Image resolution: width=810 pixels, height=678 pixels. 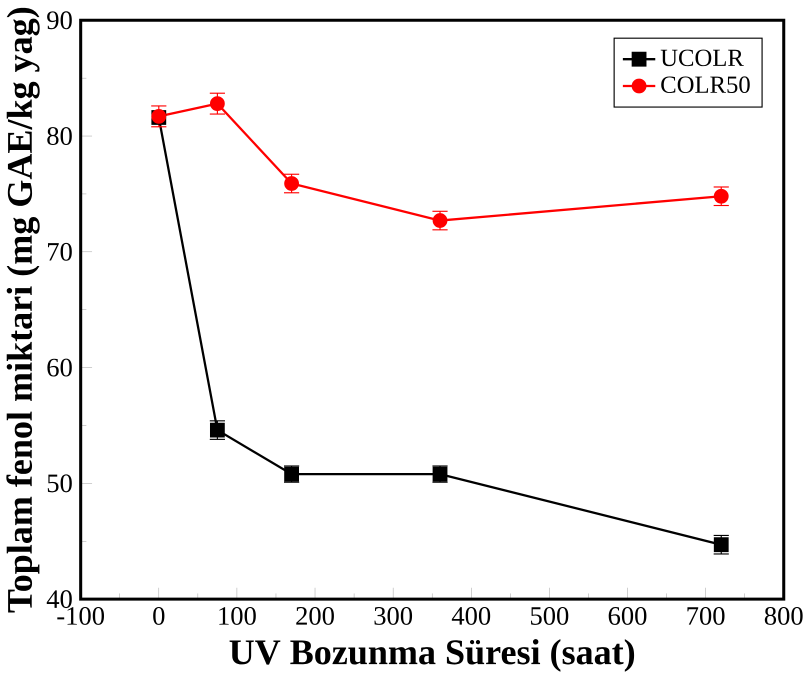 What do you see at coordinates (237, 615) in the screenshot?
I see `x-tick-label: 100` at bounding box center [237, 615].